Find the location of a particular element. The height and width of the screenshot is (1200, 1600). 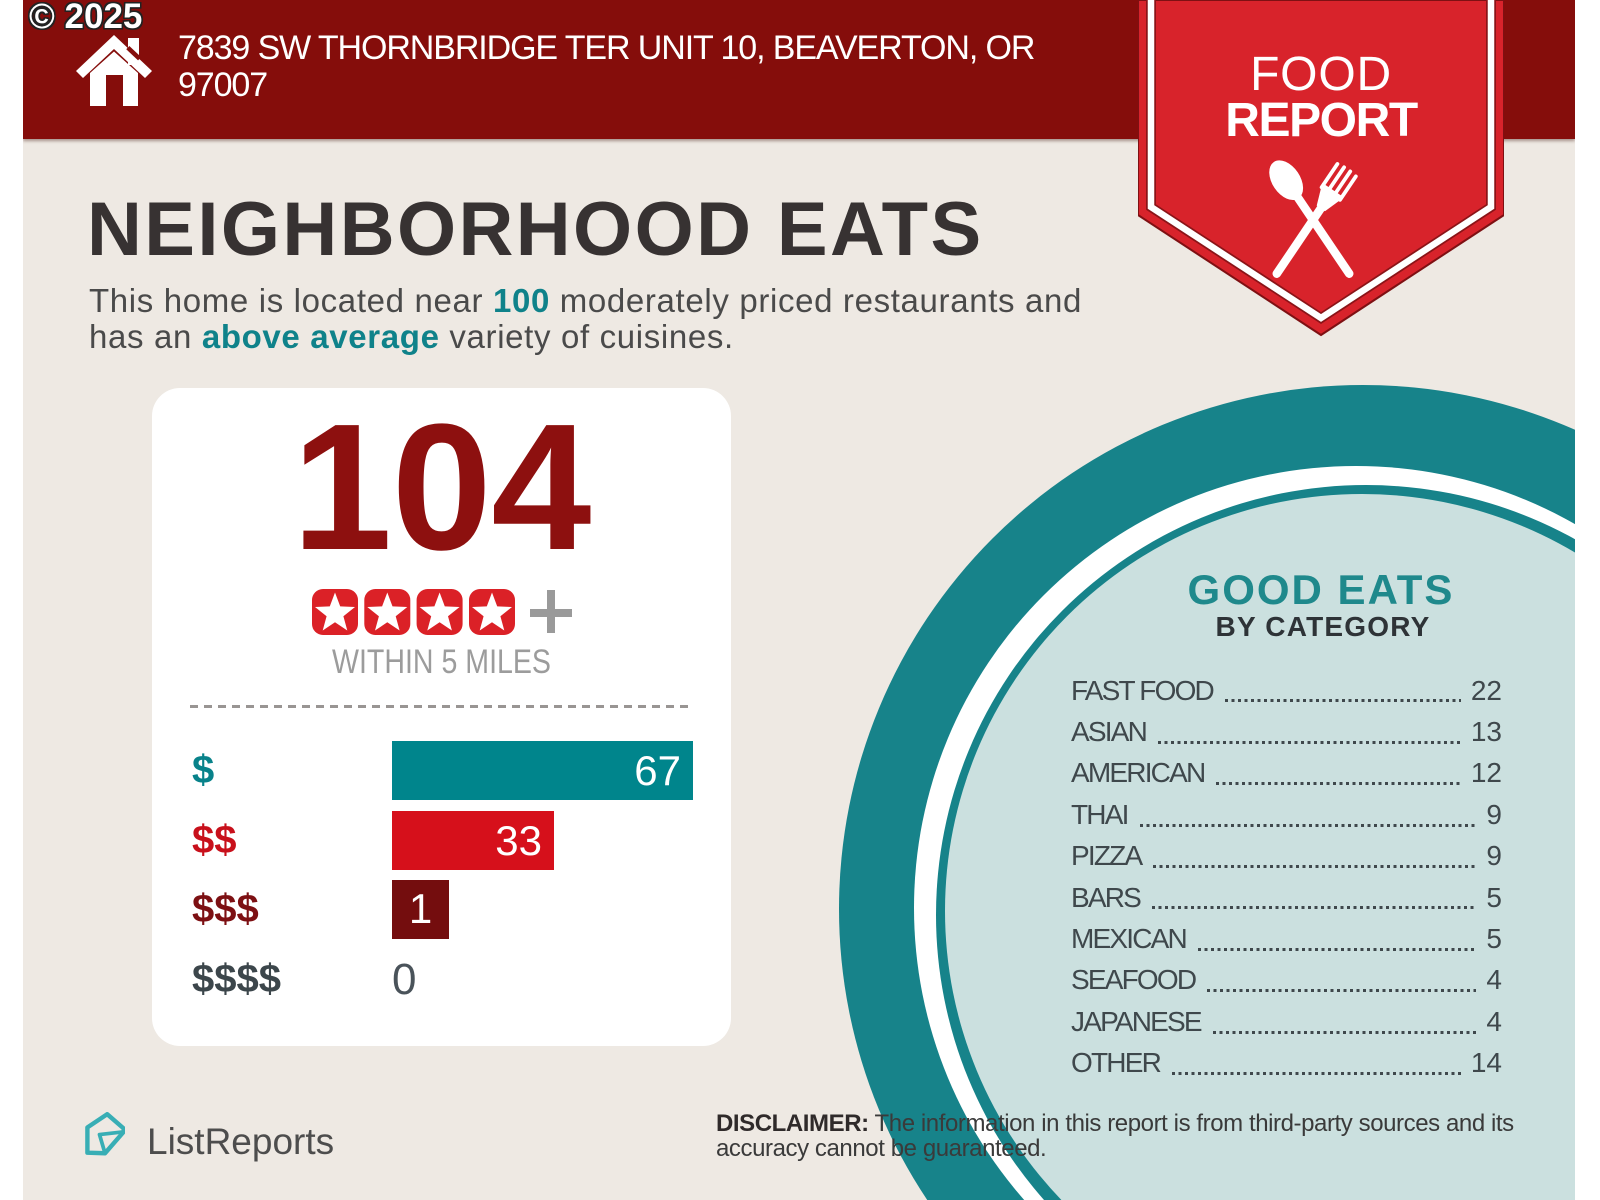

svg-text: FOOD is located at coordinates (1321, 74).